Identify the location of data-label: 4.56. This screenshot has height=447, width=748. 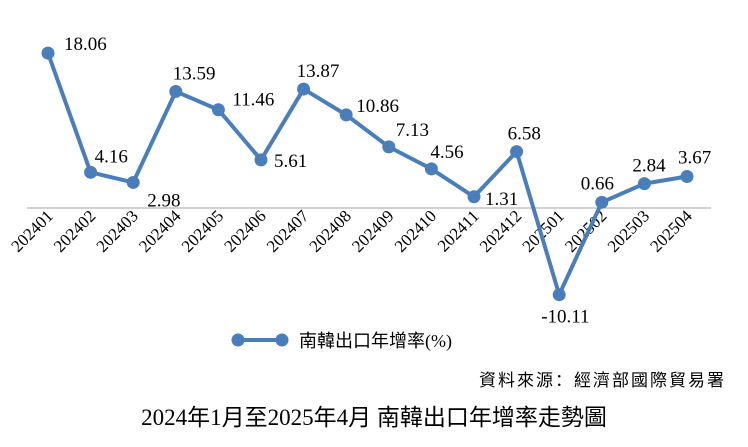
(446, 152).